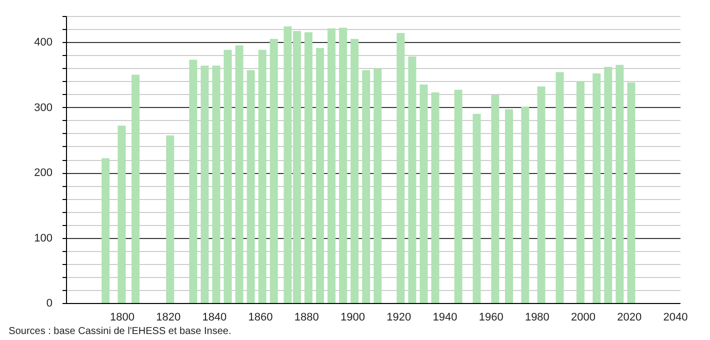  I want to click on x-tick-label: 1920, so click(399, 318).